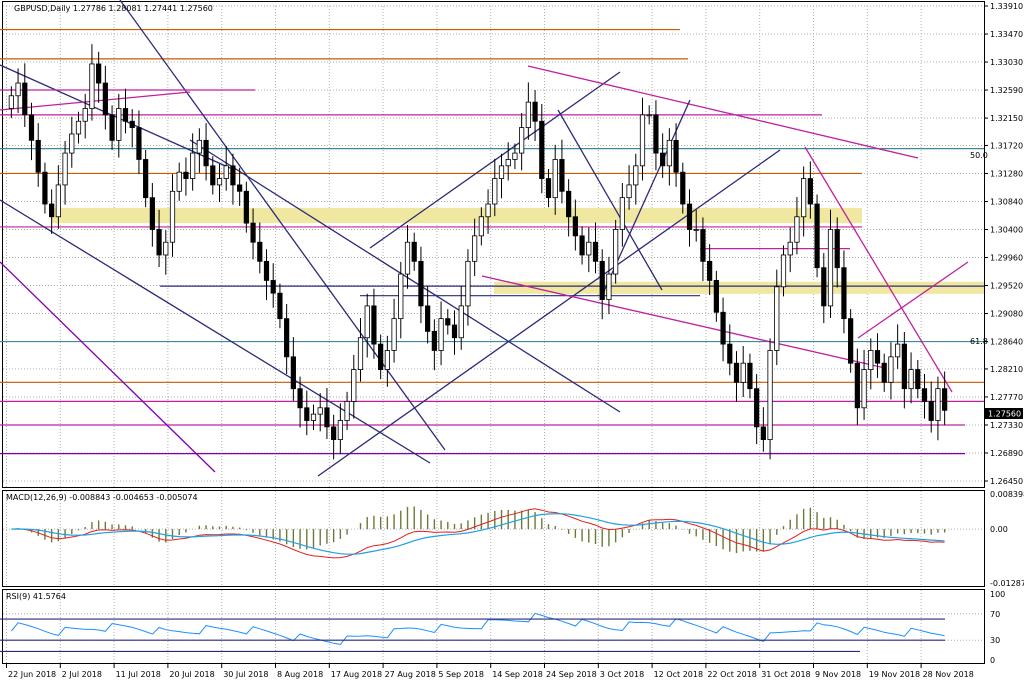 The width and height of the screenshot is (1024, 683). I want to click on price-tick-label: 1.28640, so click(1006, 342).